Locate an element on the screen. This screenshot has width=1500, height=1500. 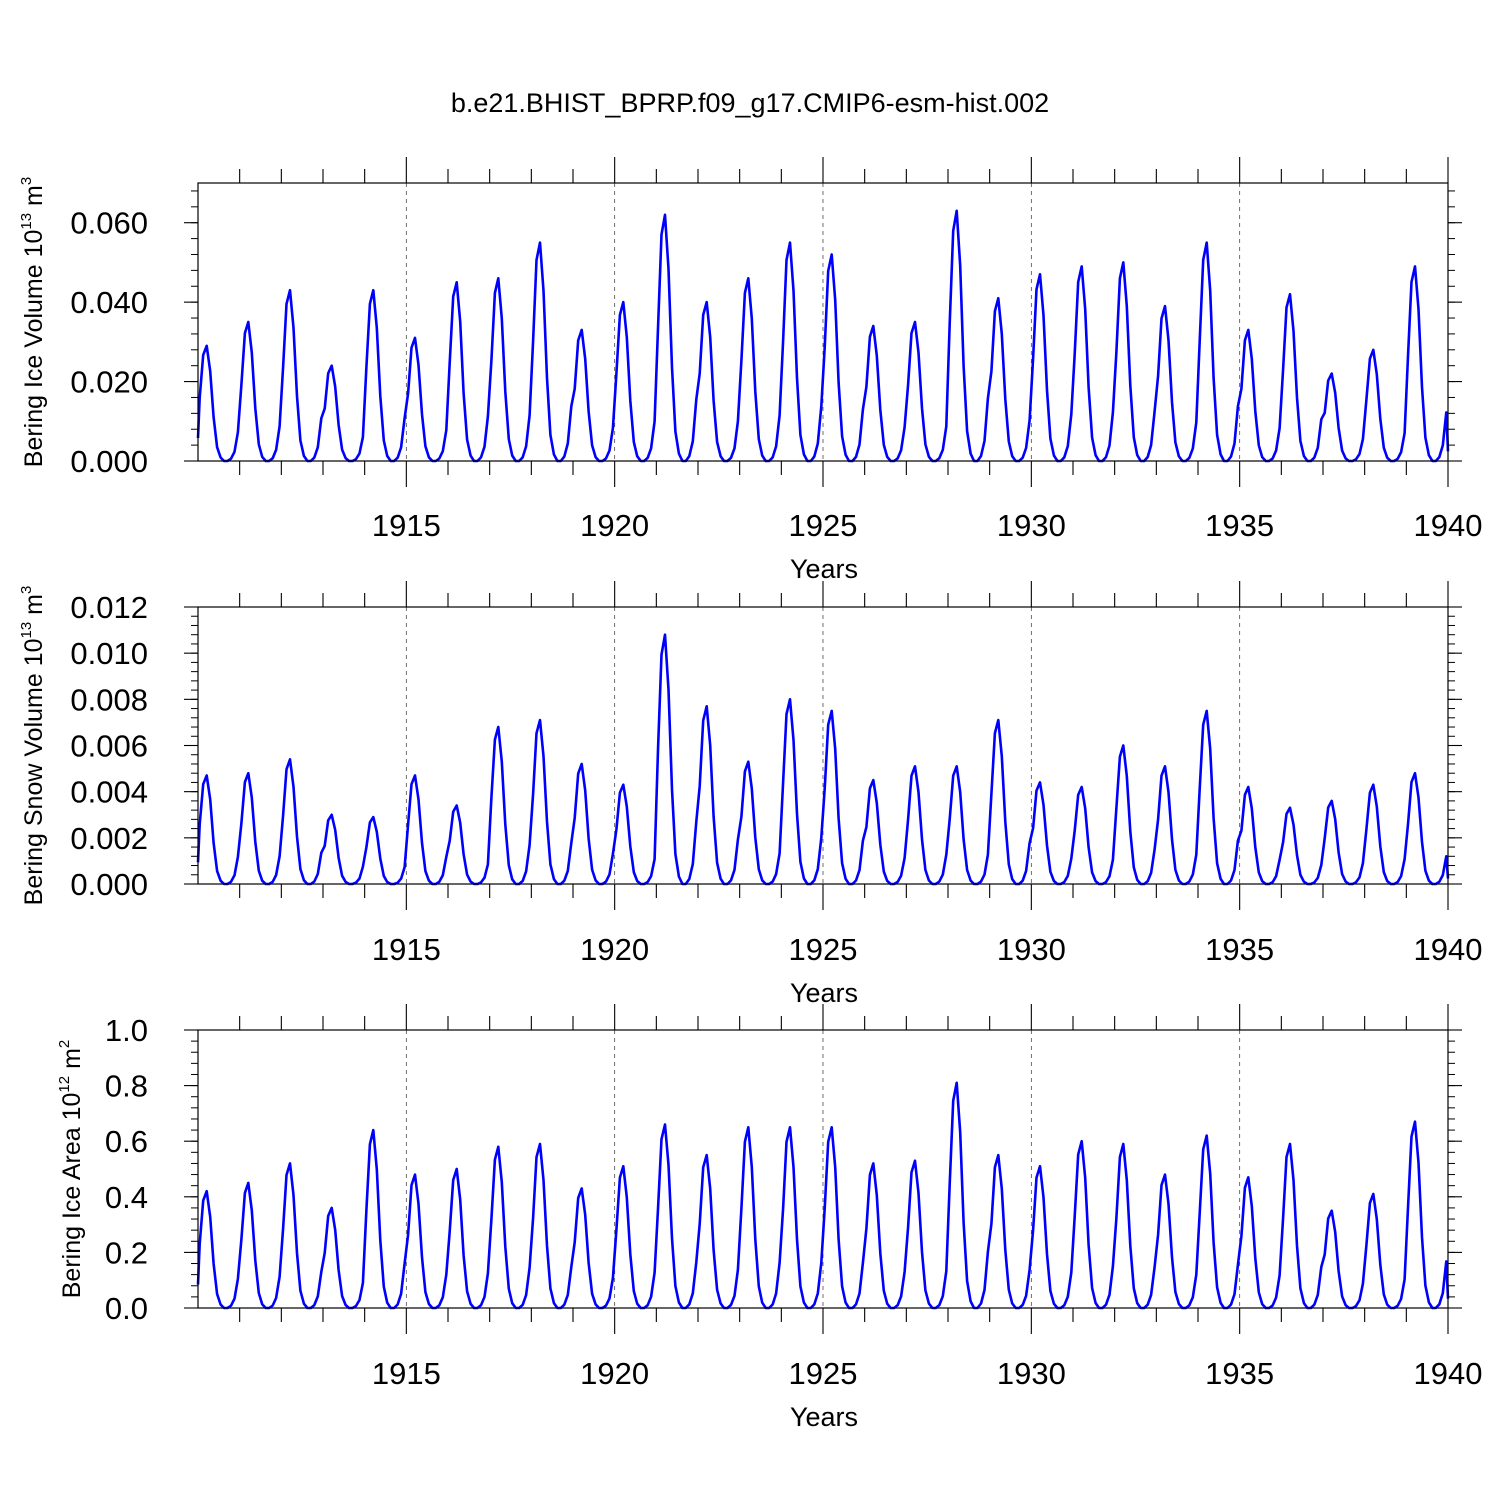
data-line-ice-area is located at coordinates (823, 1195).